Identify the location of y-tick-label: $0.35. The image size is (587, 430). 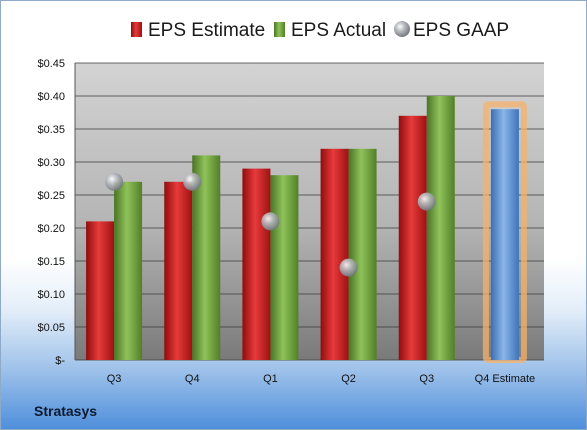
(51, 130).